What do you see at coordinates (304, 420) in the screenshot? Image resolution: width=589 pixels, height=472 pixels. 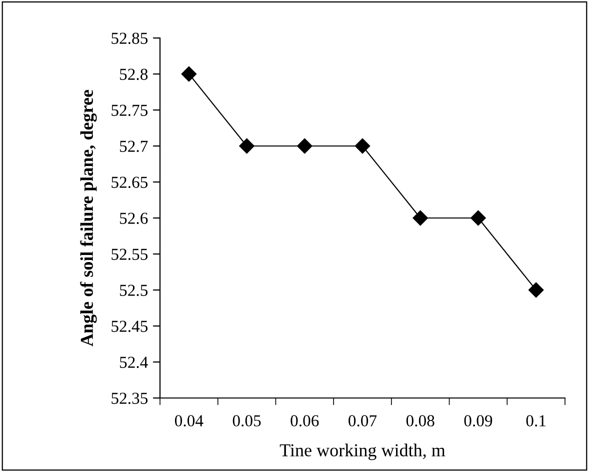 I see `x-tick-label: 0.06` at bounding box center [304, 420].